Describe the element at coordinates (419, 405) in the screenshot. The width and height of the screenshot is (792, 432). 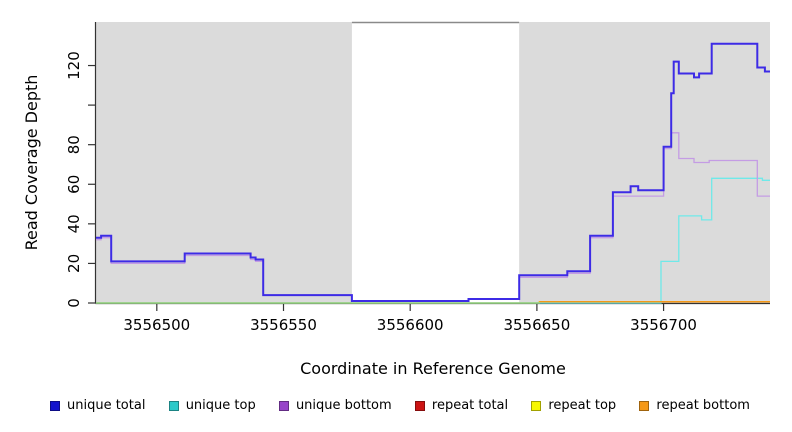
I see `legend-swatch-repeat-total` at that location.